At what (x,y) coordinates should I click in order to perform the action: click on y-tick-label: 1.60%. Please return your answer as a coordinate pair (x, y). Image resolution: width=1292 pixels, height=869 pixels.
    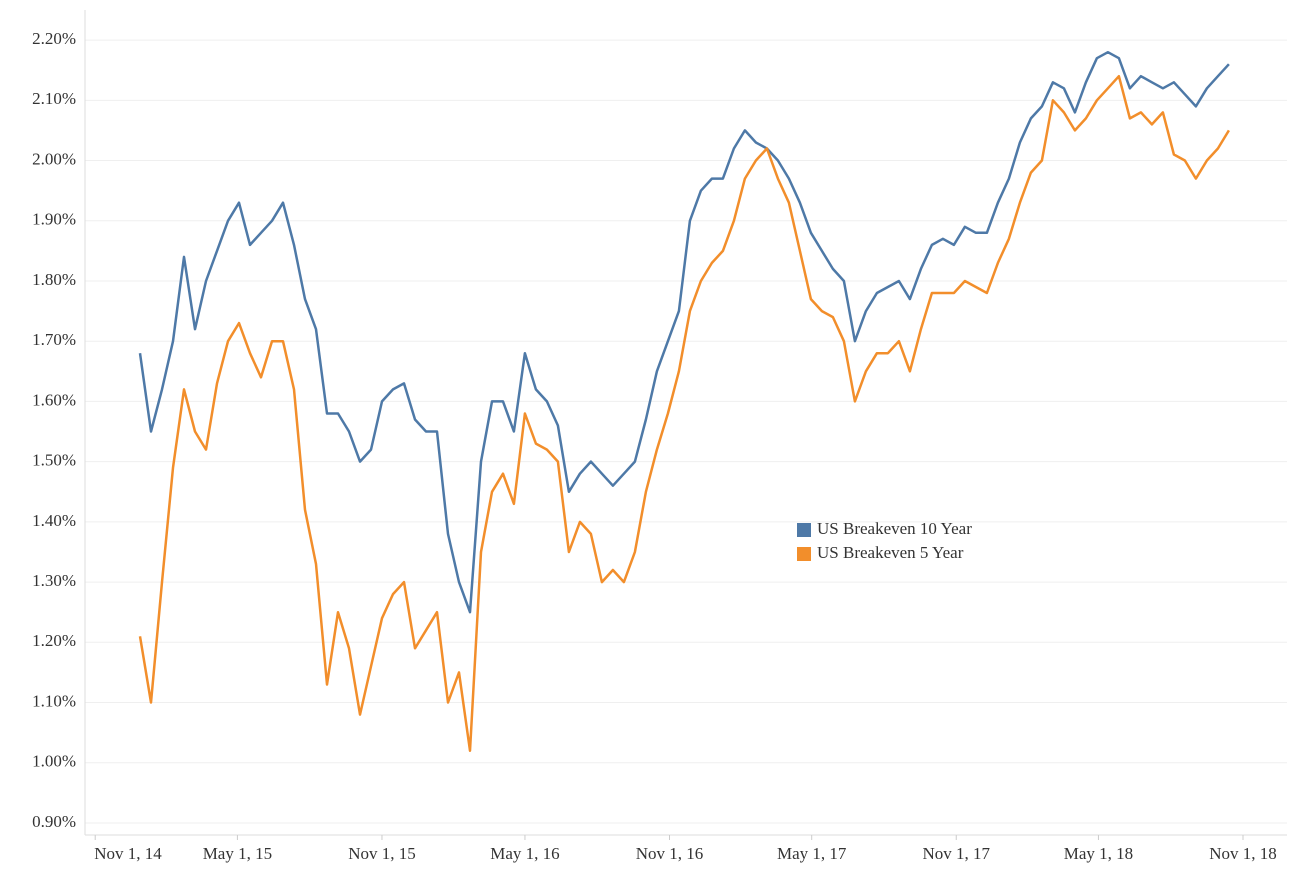
    Looking at the image, I should click on (54, 399).